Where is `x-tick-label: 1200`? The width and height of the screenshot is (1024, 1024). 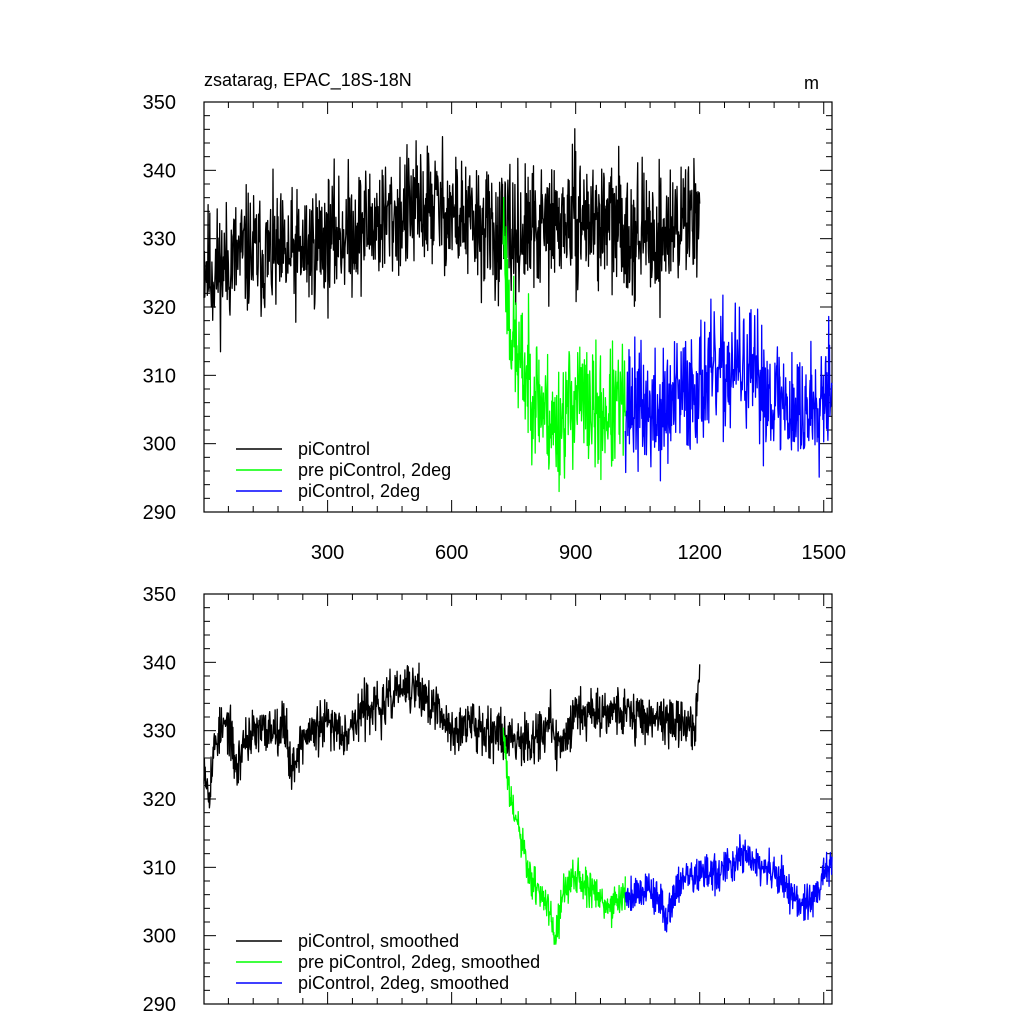 x-tick-label: 1200 is located at coordinates (699, 553).